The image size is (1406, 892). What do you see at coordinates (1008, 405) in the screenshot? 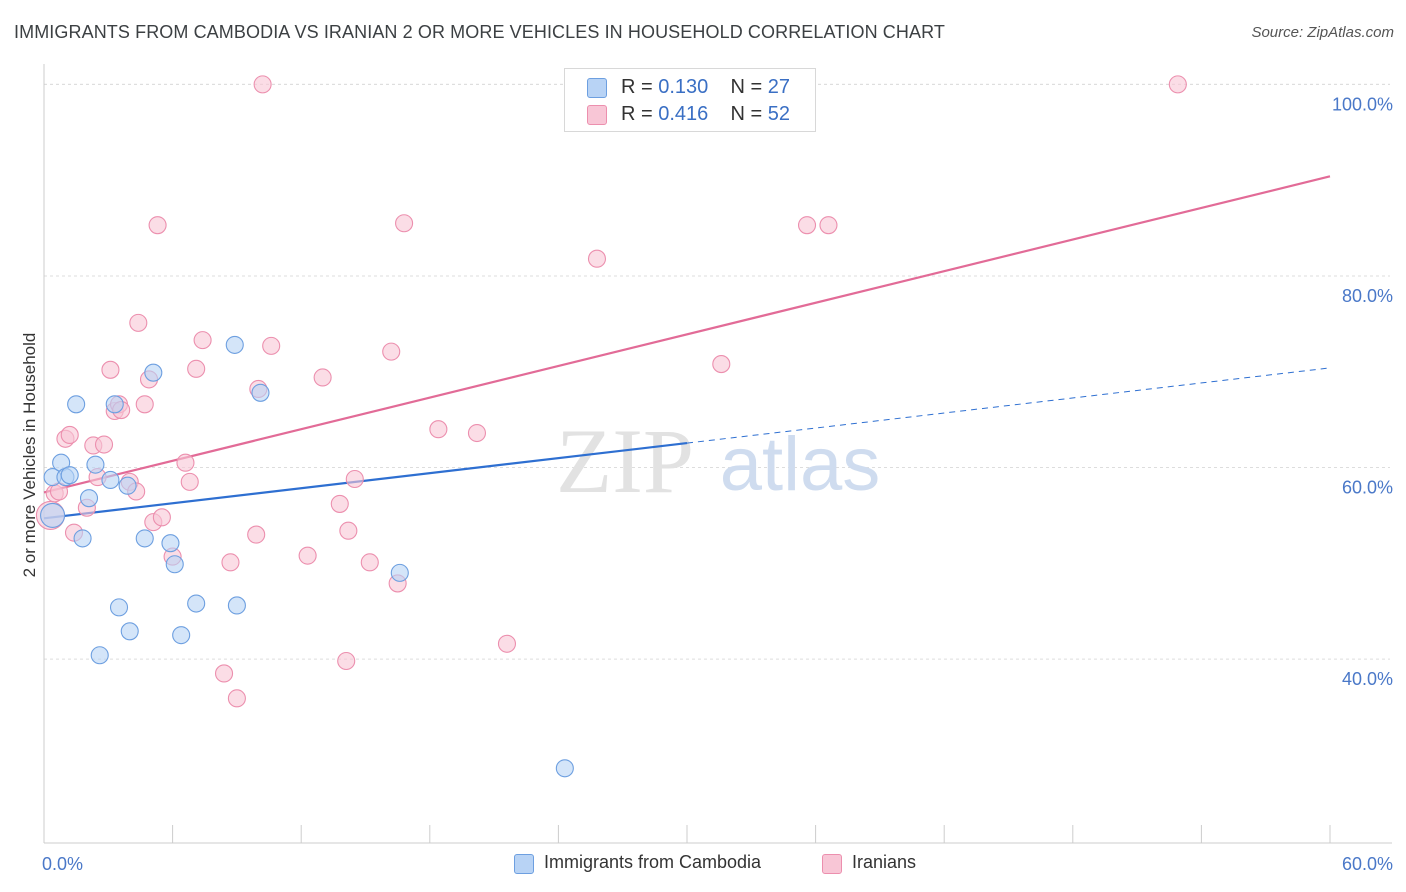
I see `trend-line-cambodia-extension` at bounding box center [1008, 405].